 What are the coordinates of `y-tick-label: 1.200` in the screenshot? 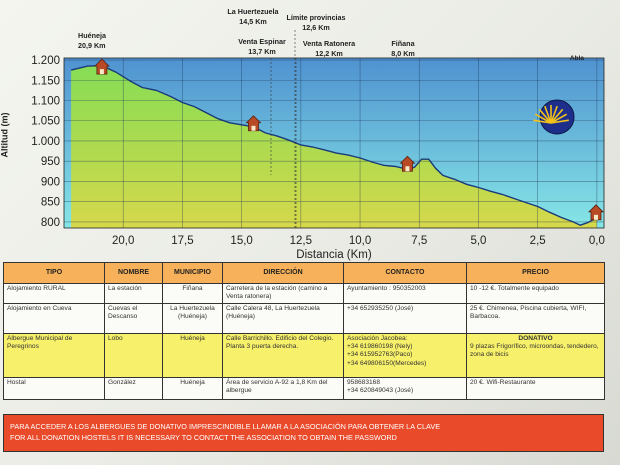 It's located at (45, 61).